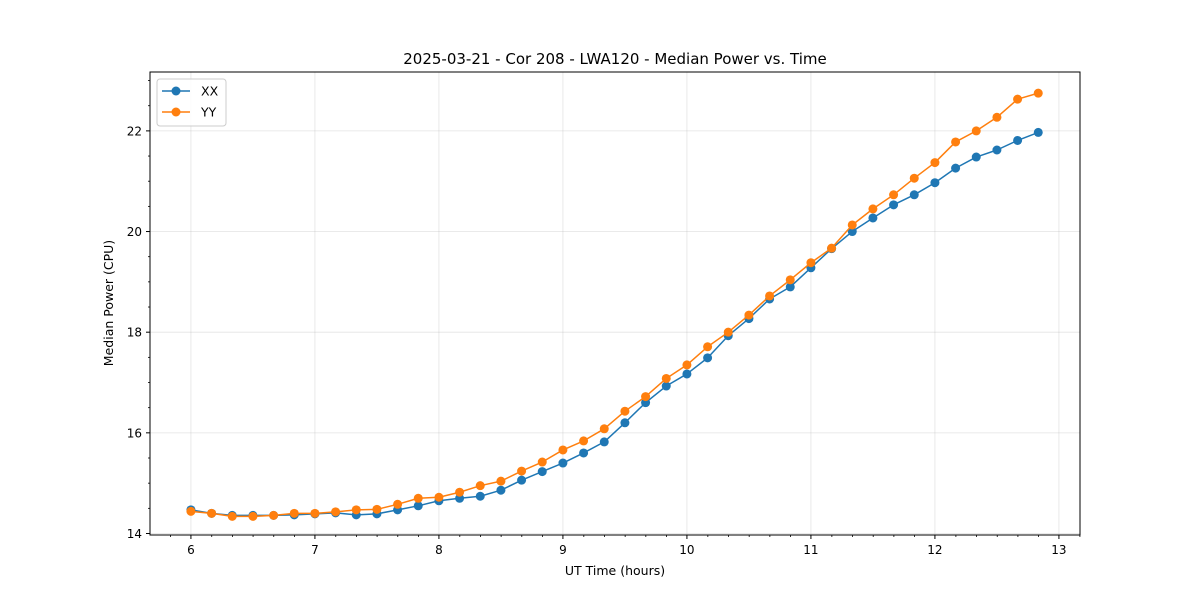 This screenshot has width=1200, height=604. I want to click on x-tick-label: 12, so click(934, 550).